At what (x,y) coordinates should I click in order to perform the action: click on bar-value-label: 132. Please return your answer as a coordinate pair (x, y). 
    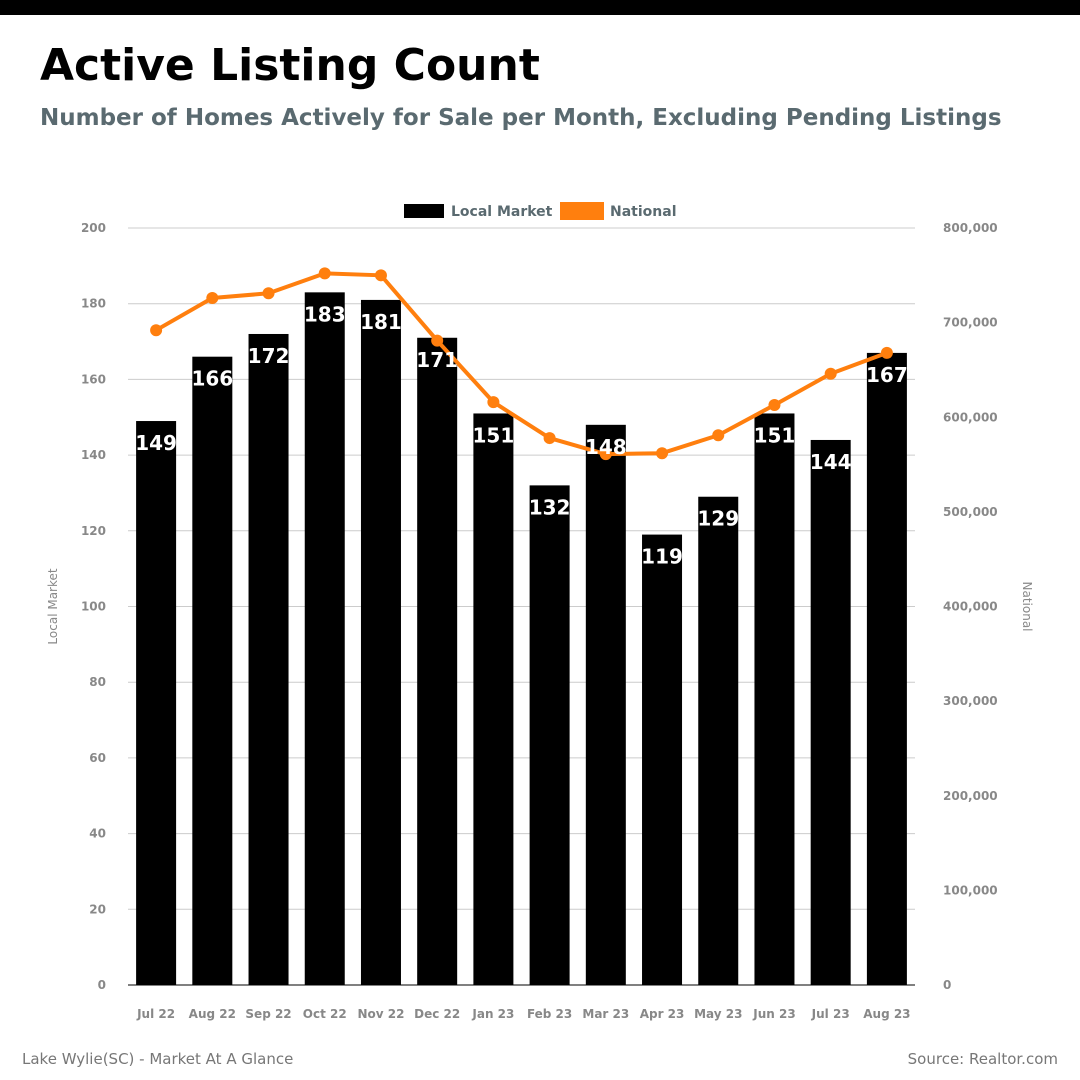
    Looking at the image, I should click on (550, 507).